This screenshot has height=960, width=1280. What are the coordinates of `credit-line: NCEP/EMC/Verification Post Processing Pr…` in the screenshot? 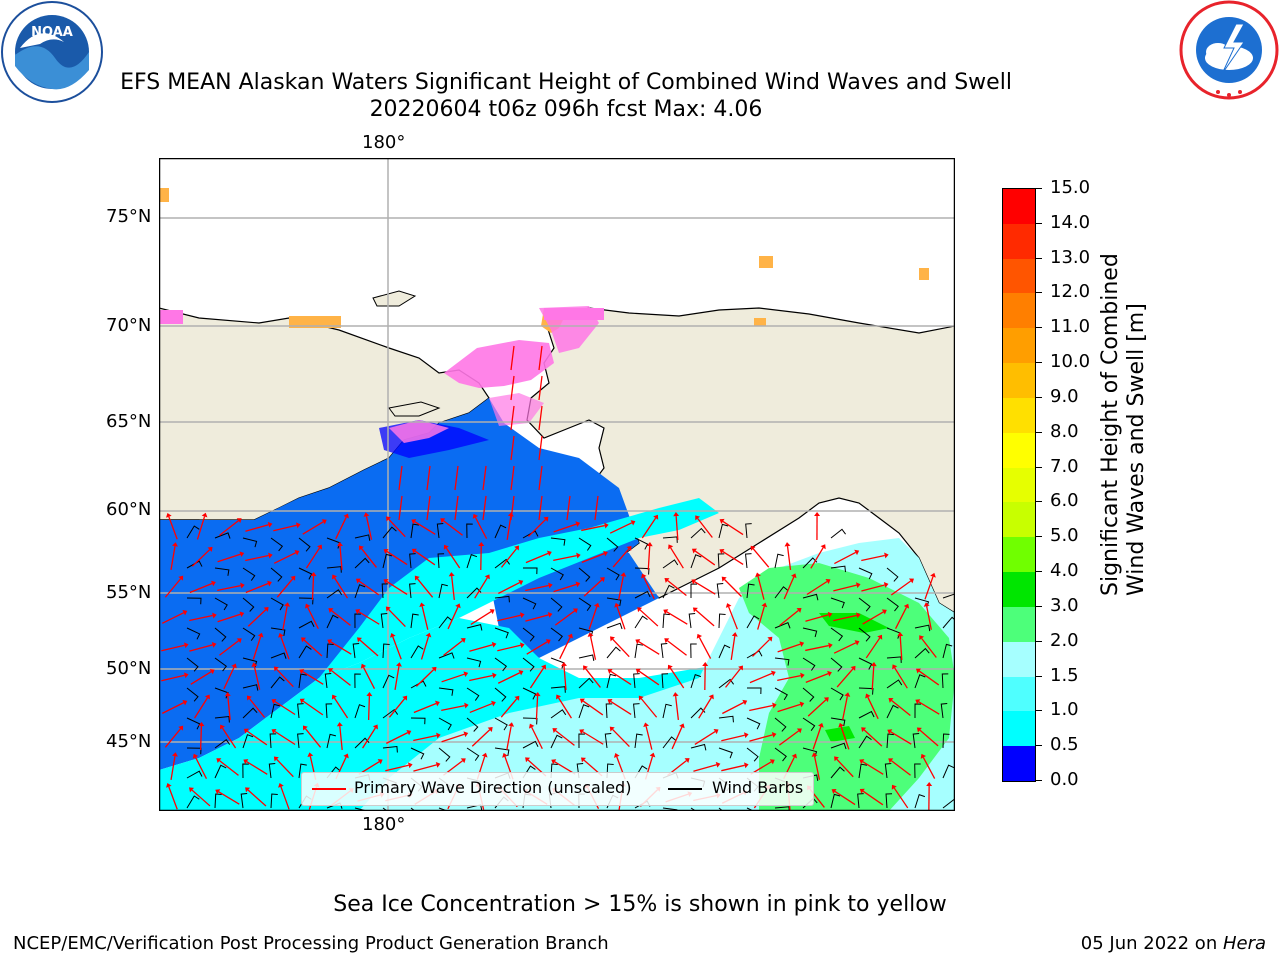 It's located at (311, 943).